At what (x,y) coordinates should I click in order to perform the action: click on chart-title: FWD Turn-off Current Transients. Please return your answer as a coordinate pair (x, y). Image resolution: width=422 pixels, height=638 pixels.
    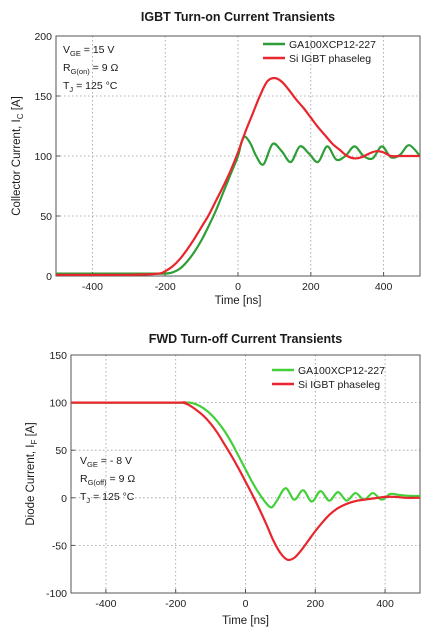
    Looking at the image, I should click on (246, 339).